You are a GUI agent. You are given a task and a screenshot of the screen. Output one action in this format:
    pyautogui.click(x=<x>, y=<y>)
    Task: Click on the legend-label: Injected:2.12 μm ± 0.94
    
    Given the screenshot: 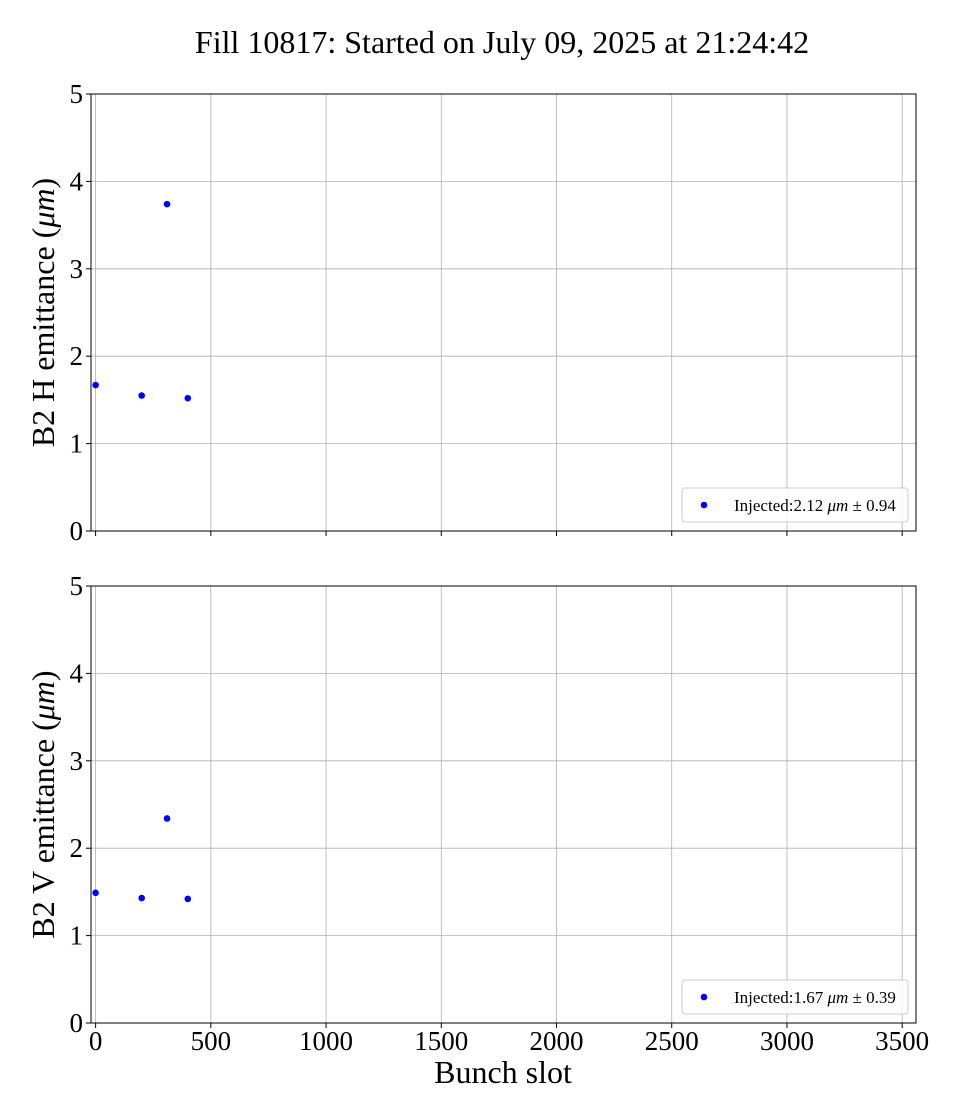 What is the action you would take?
    pyautogui.click(x=815, y=505)
    